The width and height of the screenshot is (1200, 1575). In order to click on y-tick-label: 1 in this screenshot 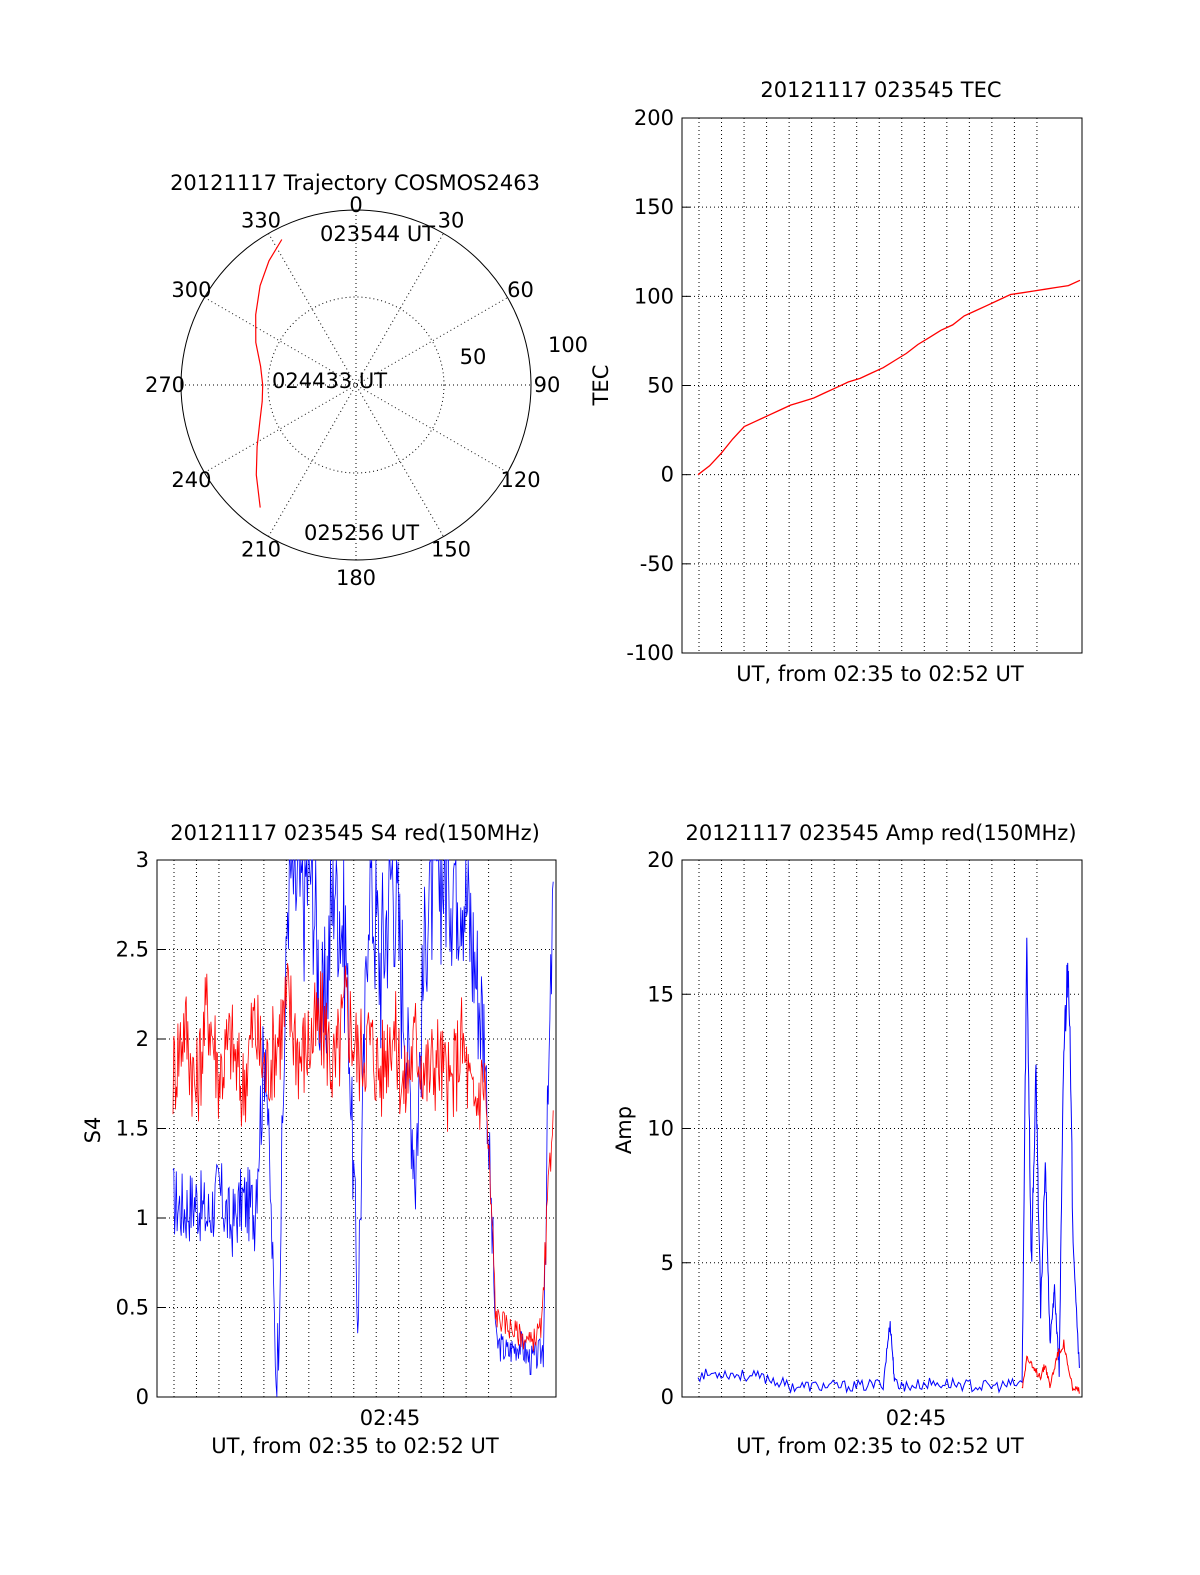, I will do `click(142, 1218)`.